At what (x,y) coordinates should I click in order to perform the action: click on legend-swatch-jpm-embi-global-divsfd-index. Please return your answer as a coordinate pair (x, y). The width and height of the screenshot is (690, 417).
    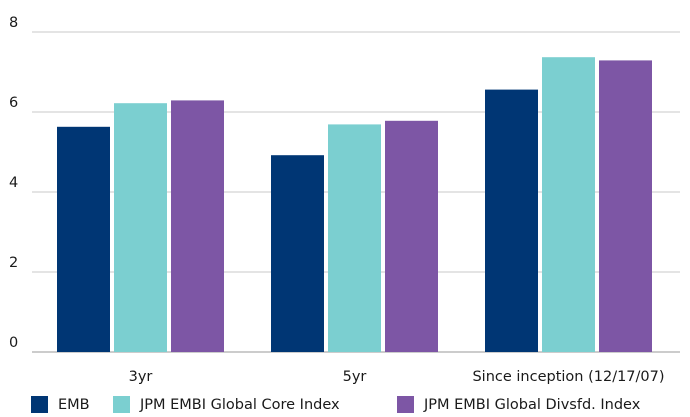
    Looking at the image, I should click on (405, 404).